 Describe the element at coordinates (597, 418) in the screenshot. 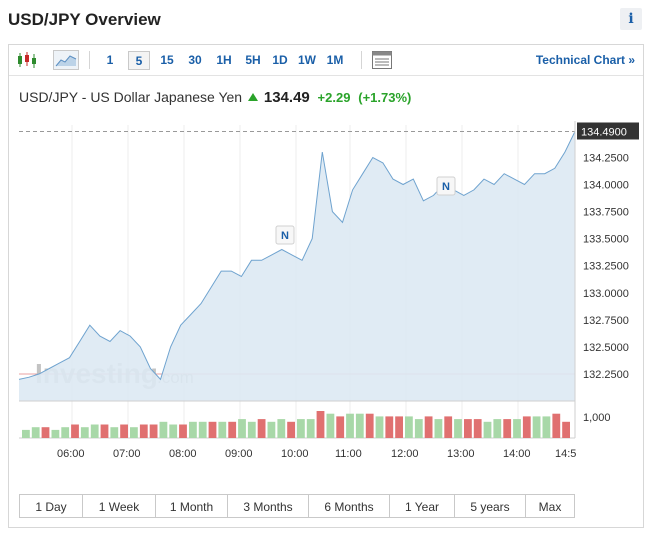

I see `volume-axis-label: 1,000` at that location.